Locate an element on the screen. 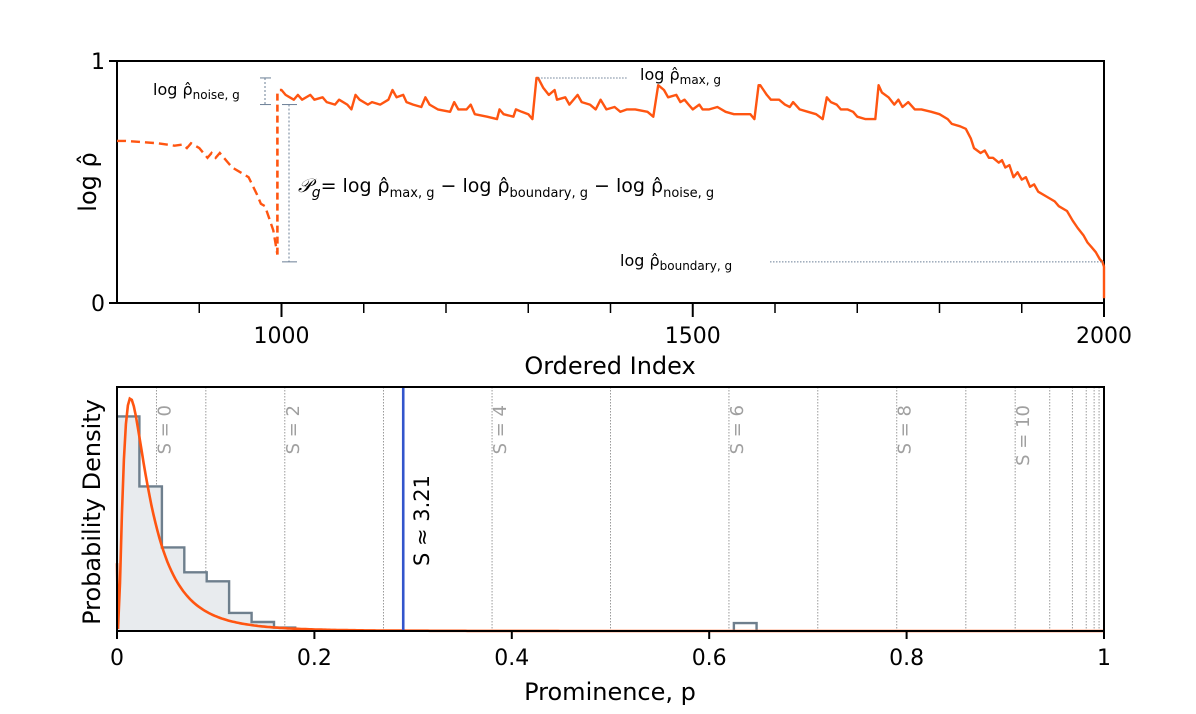  s-label: S = 0 is located at coordinates (164, 429).